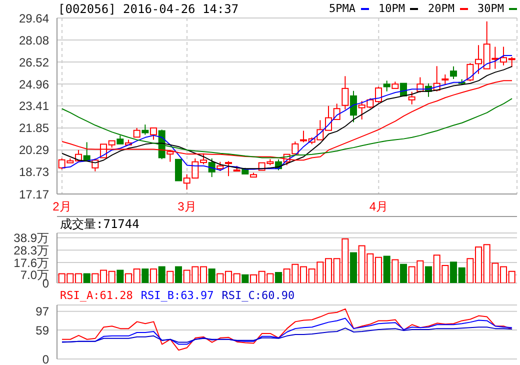  I want to click on y-tick-label: 26.52, so click(34, 62).